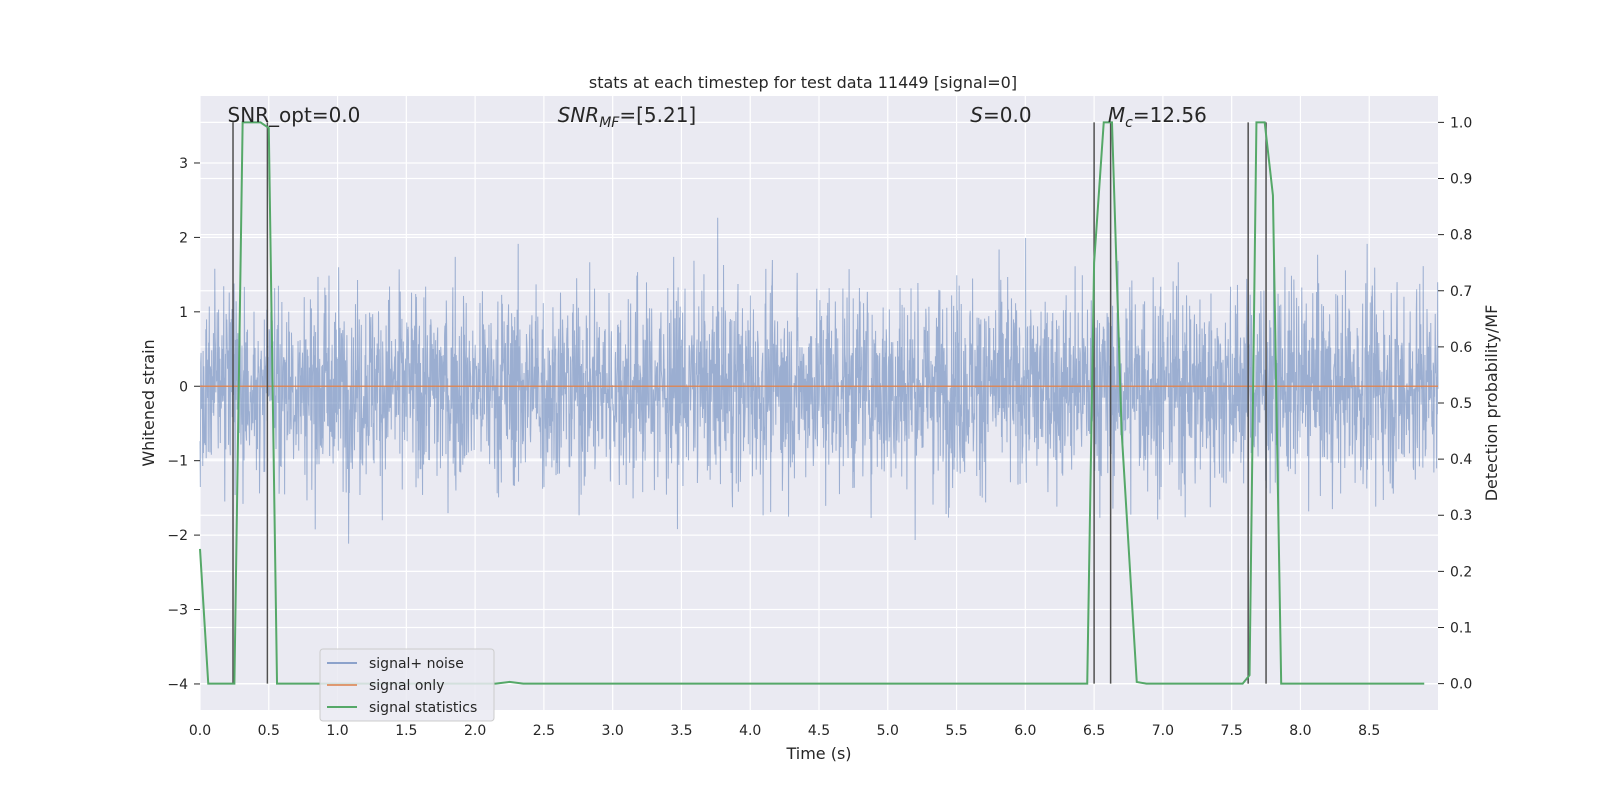  What do you see at coordinates (294, 115) in the screenshot?
I see `annotation-text: SNR_opt=0.0` at bounding box center [294, 115].